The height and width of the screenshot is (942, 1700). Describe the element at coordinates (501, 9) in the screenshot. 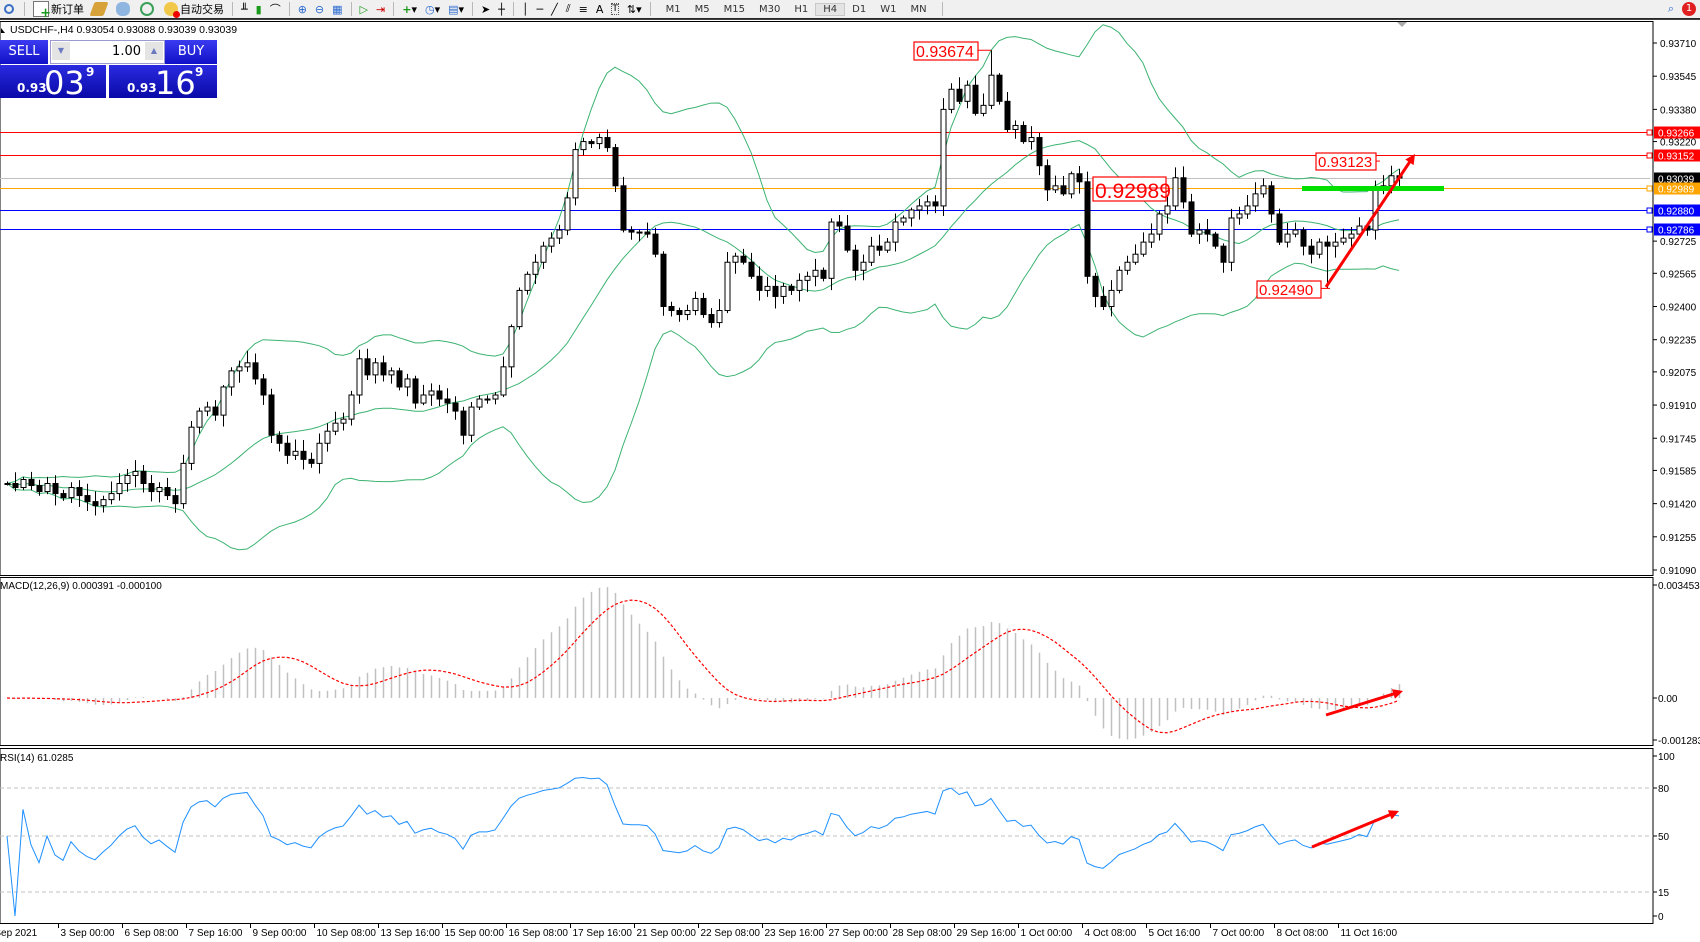

I see `crosshair-button: ┼` at that location.